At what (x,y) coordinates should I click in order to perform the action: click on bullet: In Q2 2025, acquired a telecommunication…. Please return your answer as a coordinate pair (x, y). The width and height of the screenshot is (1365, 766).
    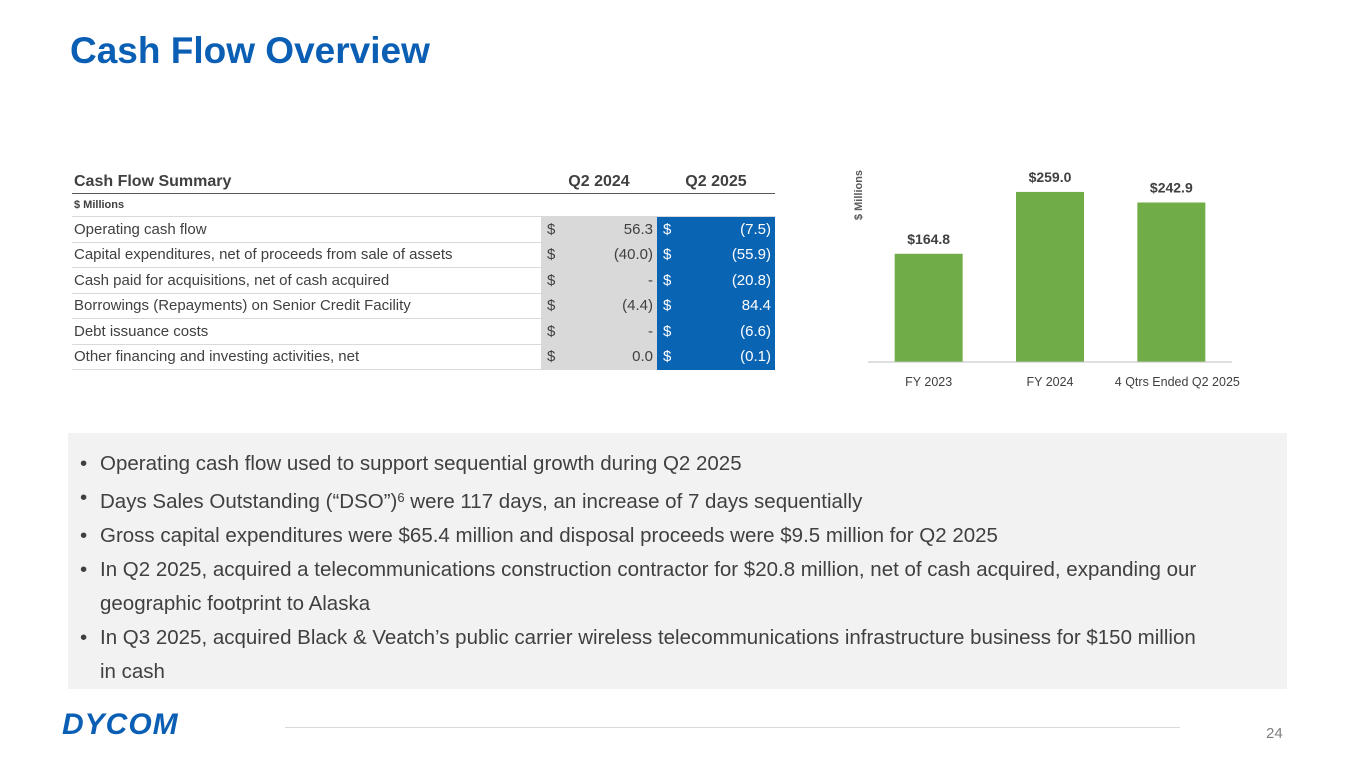
    Looking at the image, I should click on (647, 587).